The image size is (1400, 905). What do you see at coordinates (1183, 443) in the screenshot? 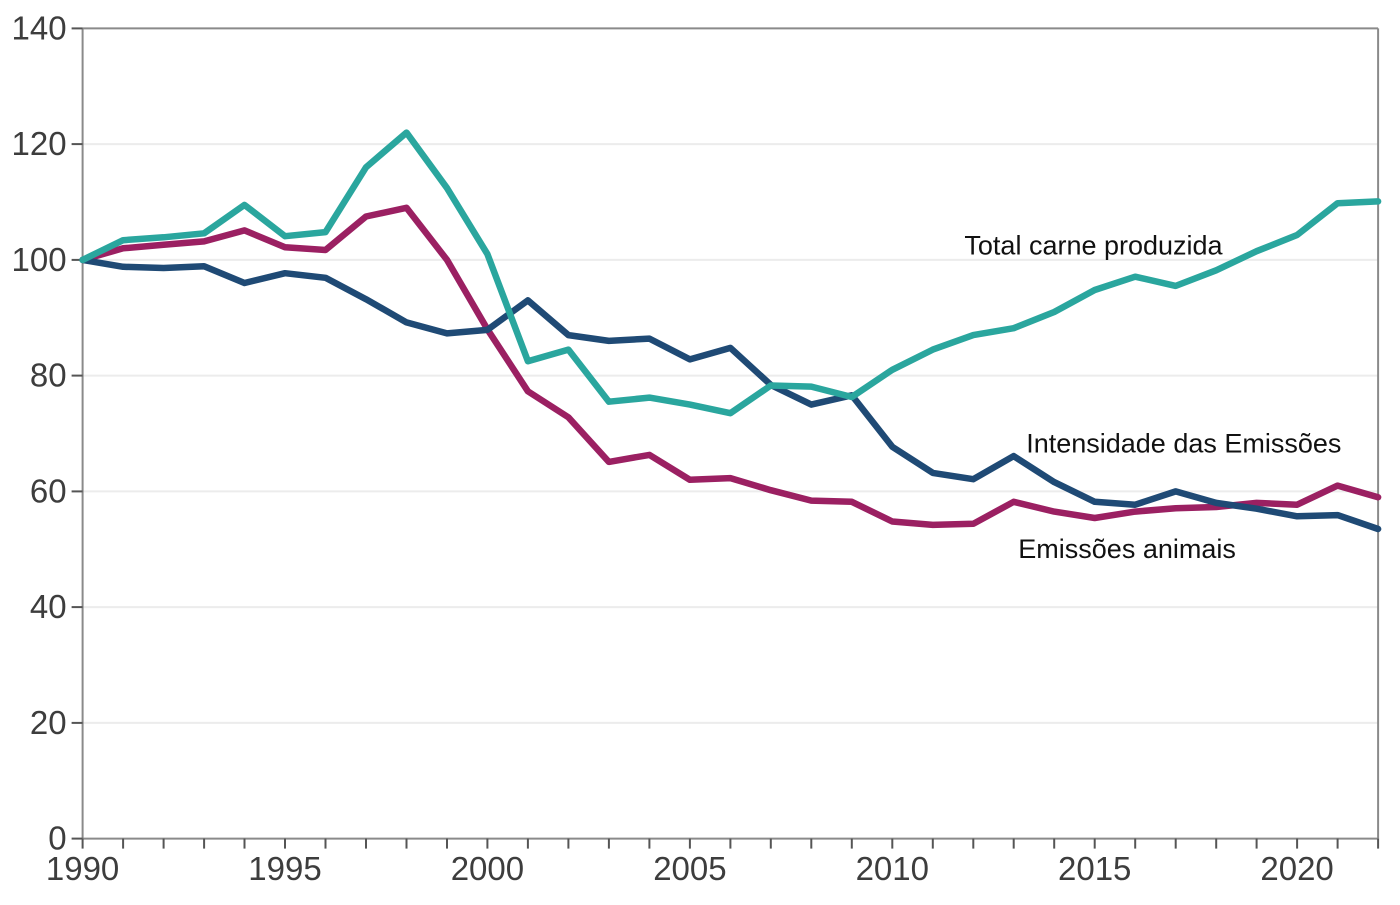
I see `series-label-intensidade-das-emissoes: Intensidade das Emissões` at bounding box center [1183, 443].